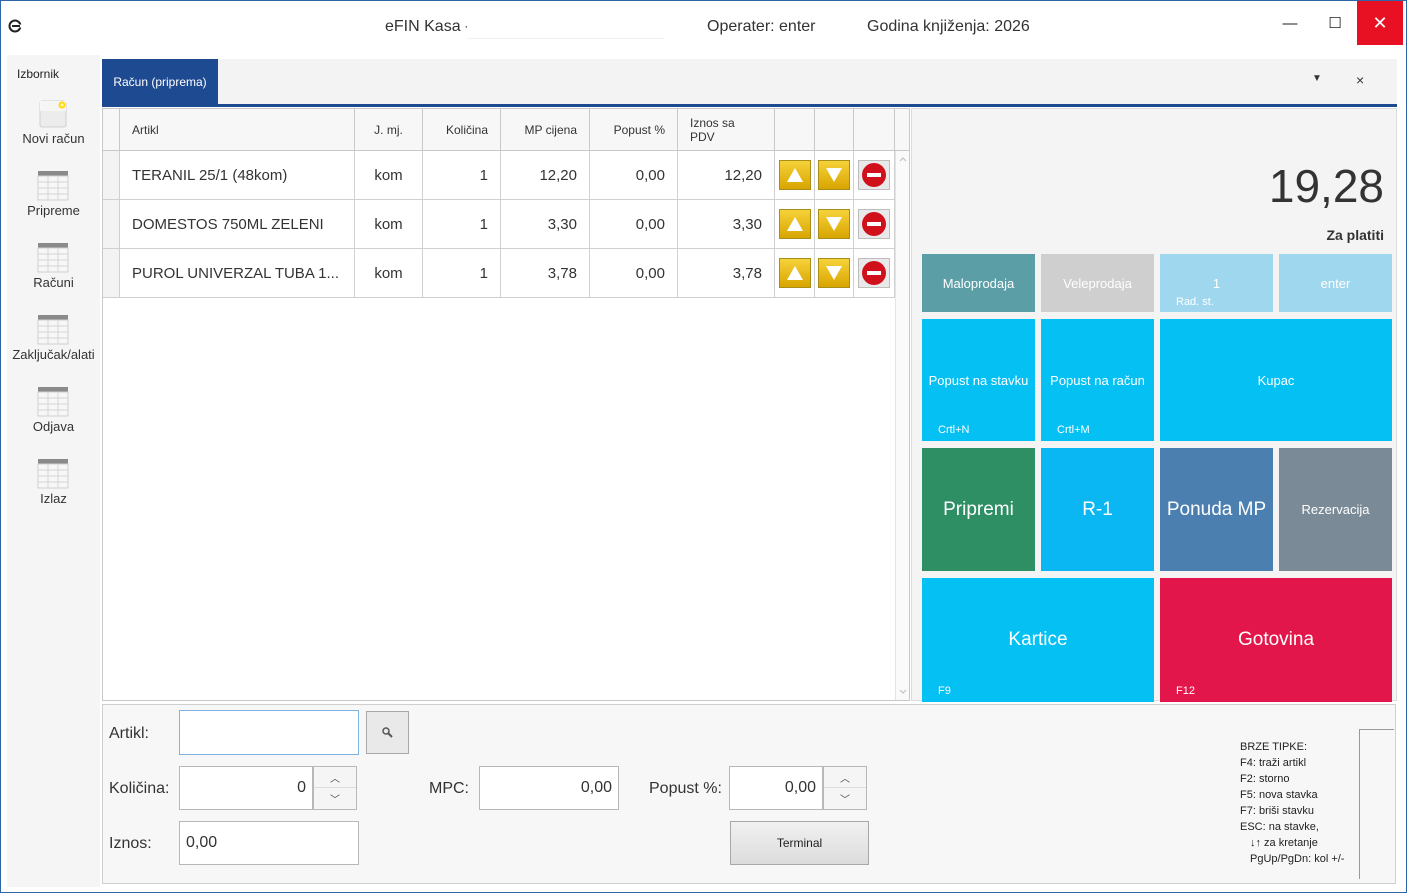  I want to click on sidebar-item-label: Novi račun, so click(53, 138).